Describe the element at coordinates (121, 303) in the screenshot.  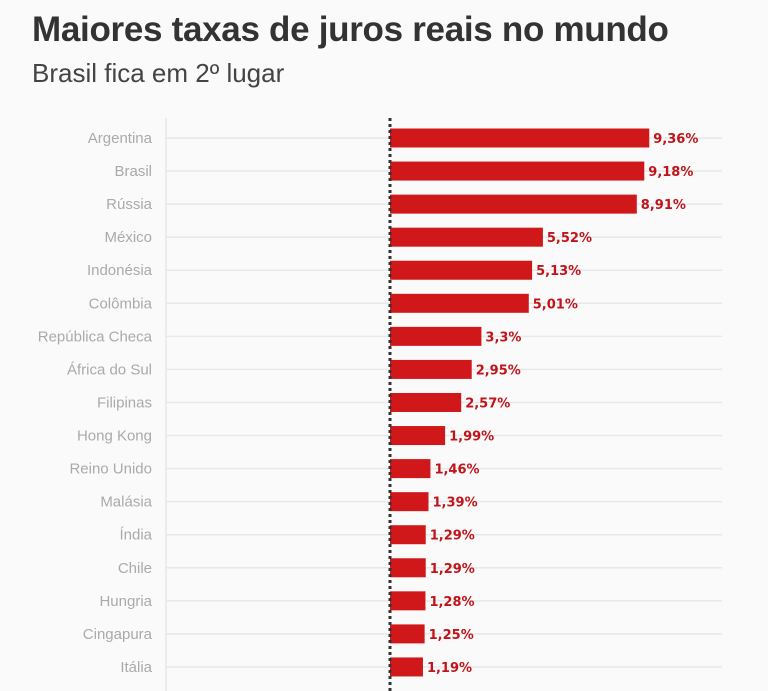
I see `category-label: Colômbia` at that location.